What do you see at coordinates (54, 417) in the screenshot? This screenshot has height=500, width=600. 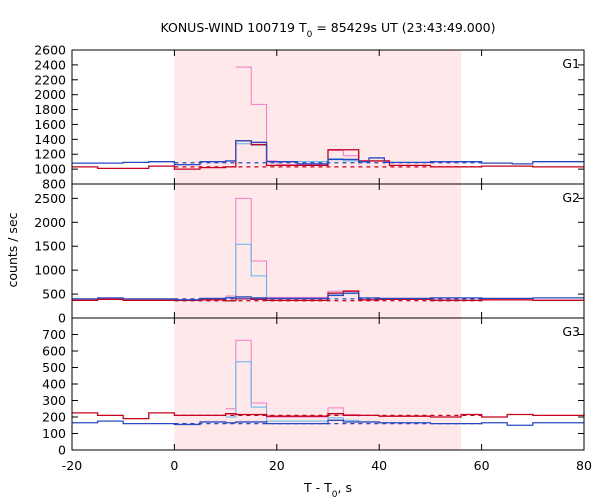 I see `y-tick-label: 200` at bounding box center [54, 417].